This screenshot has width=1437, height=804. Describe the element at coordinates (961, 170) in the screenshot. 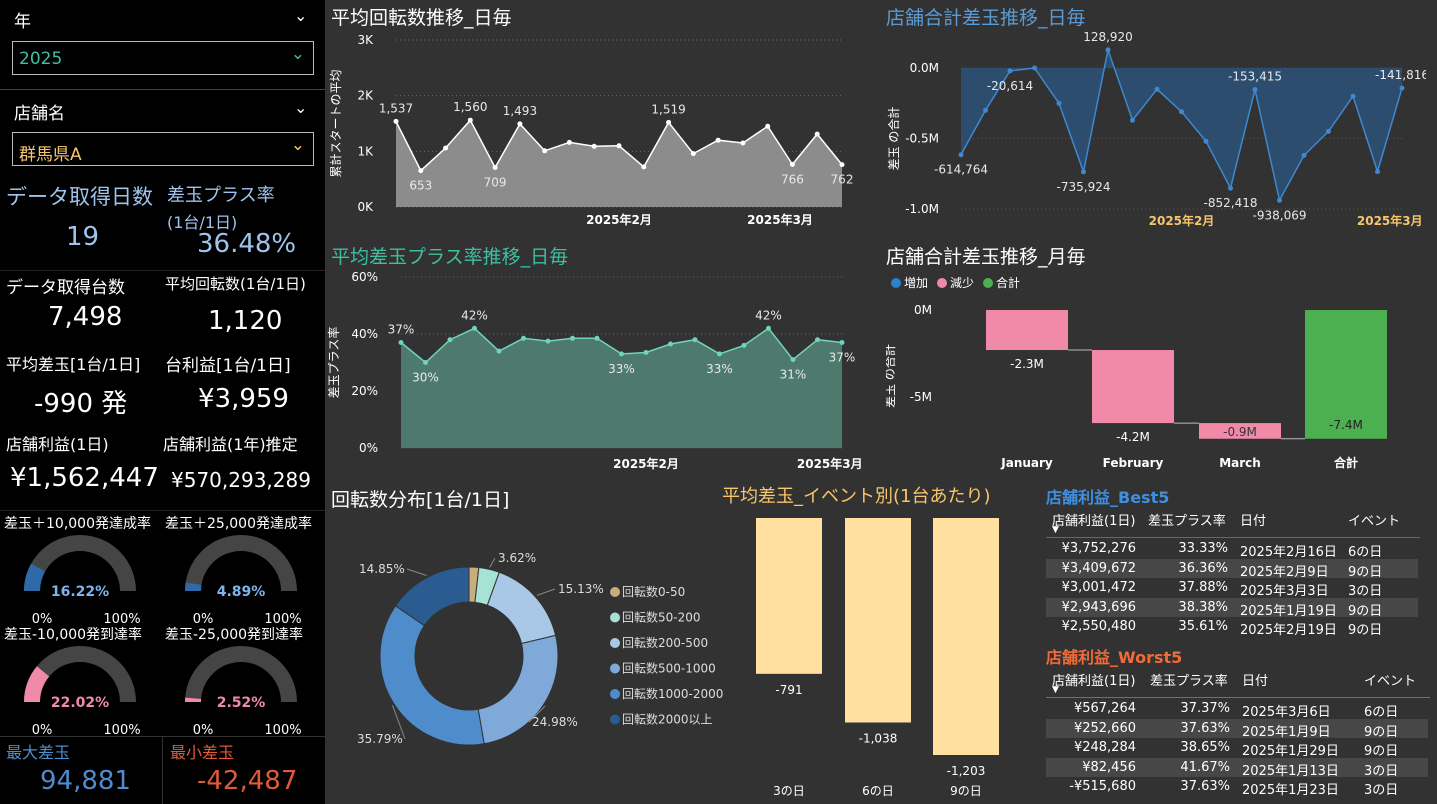

I see `data-label: -614,764` at that location.